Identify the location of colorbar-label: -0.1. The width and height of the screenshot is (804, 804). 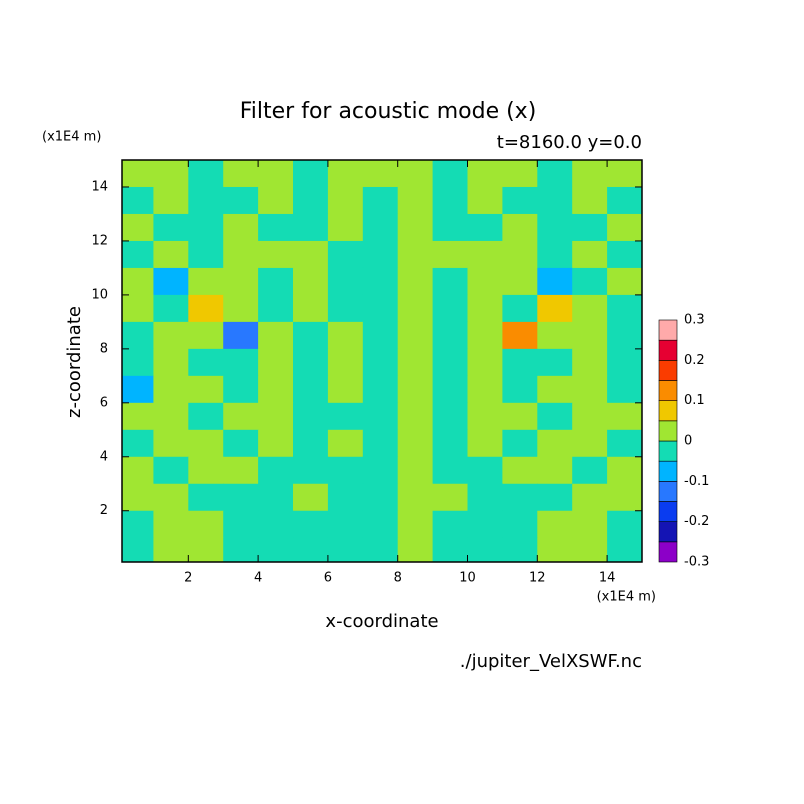
(696, 481).